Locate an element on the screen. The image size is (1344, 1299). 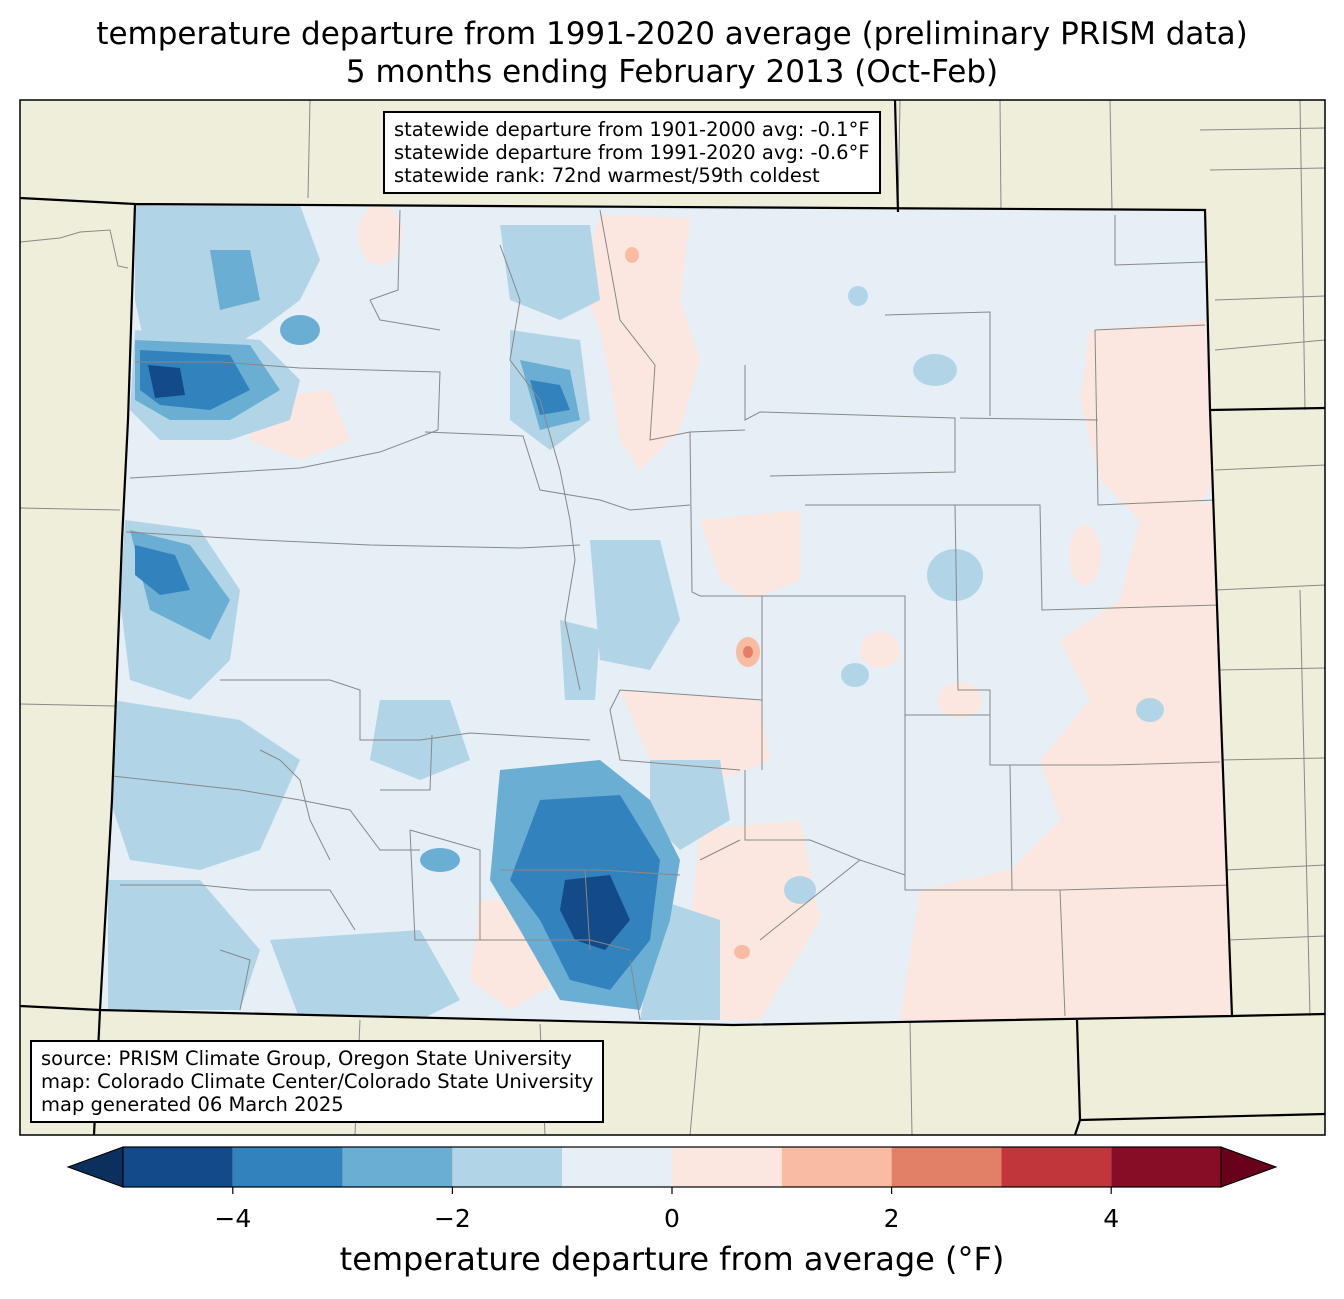
colorbar-tick-label: 4 is located at coordinates (1111, 1218).